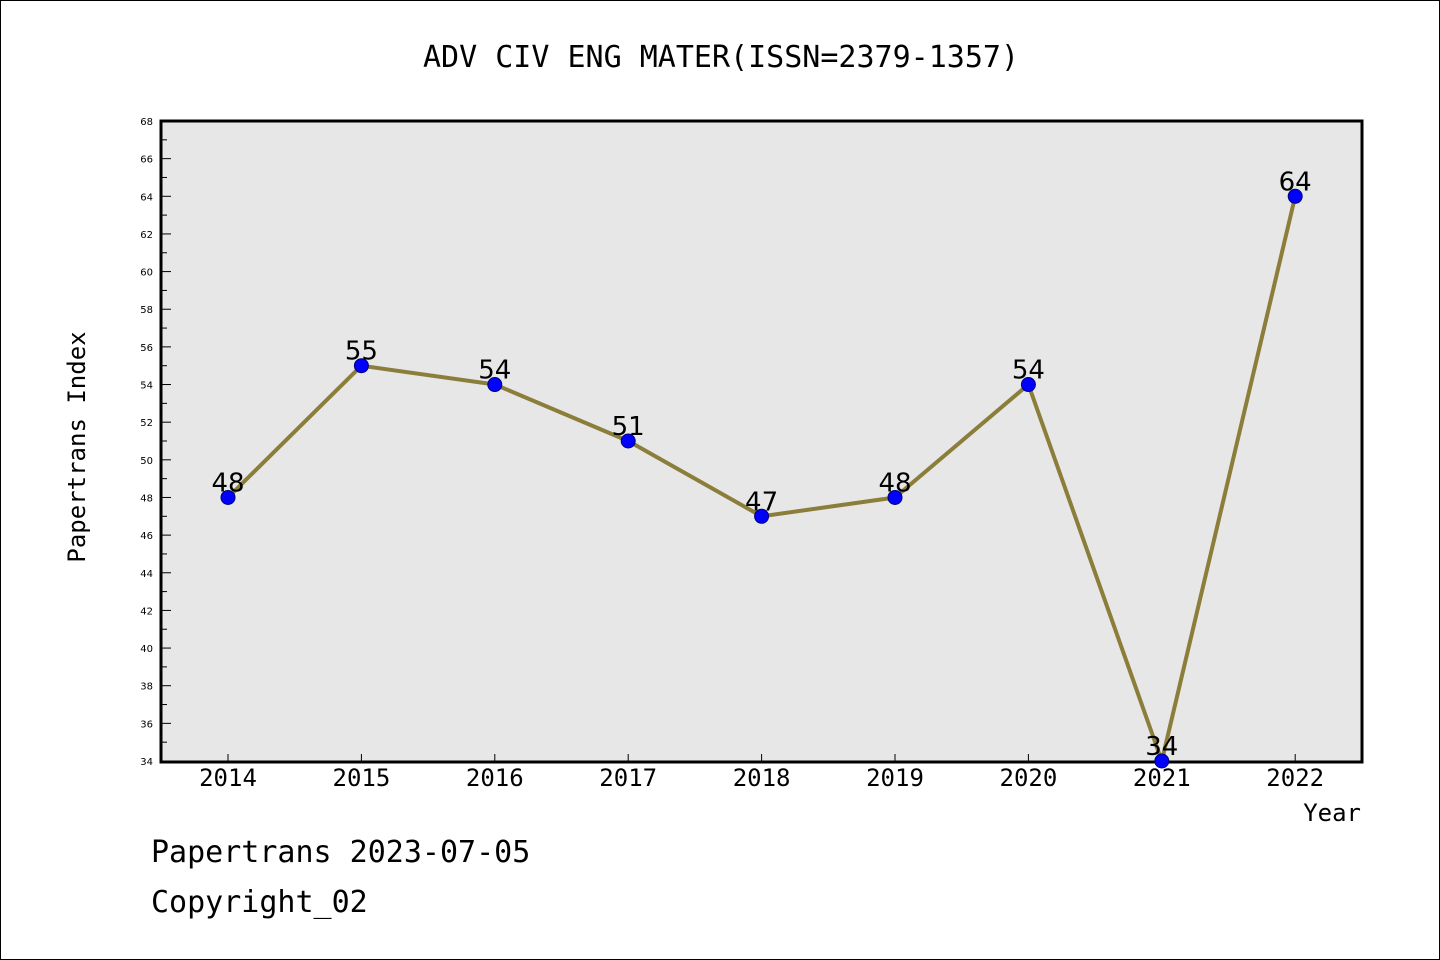 Image resolution: width=1440 pixels, height=960 pixels. Describe the element at coordinates (1161, 747) in the screenshot. I see `data-value-label: 34` at that location.